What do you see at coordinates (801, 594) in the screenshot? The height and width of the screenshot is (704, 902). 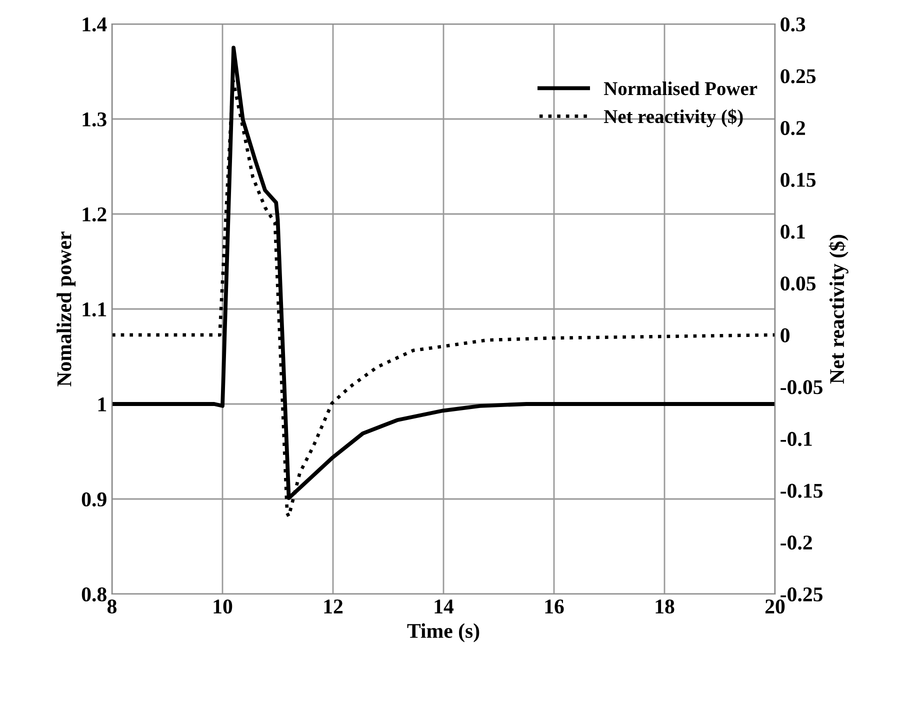 I see `y2-tick-label: -0.25` at bounding box center [801, 594].